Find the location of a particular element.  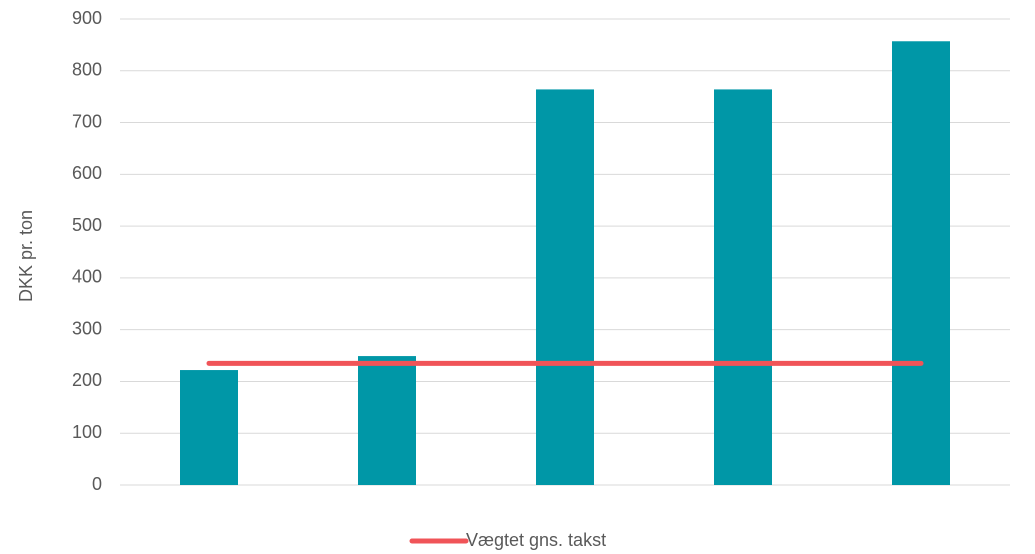

y-tick-labels: 0 100 200 300 400 500 600 700 800 900 is located at coordinates (87, 251).